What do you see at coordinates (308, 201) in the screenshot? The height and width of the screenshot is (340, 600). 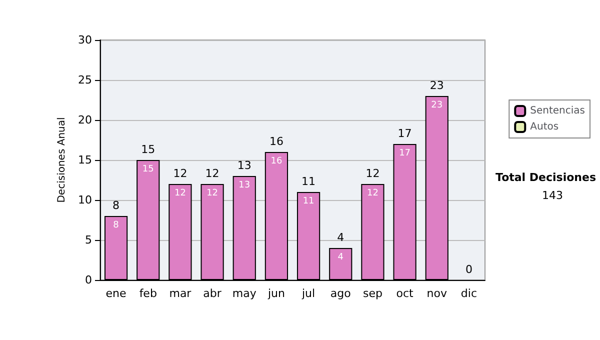 I see `data-label: 11` at bounding box center [308, 201].